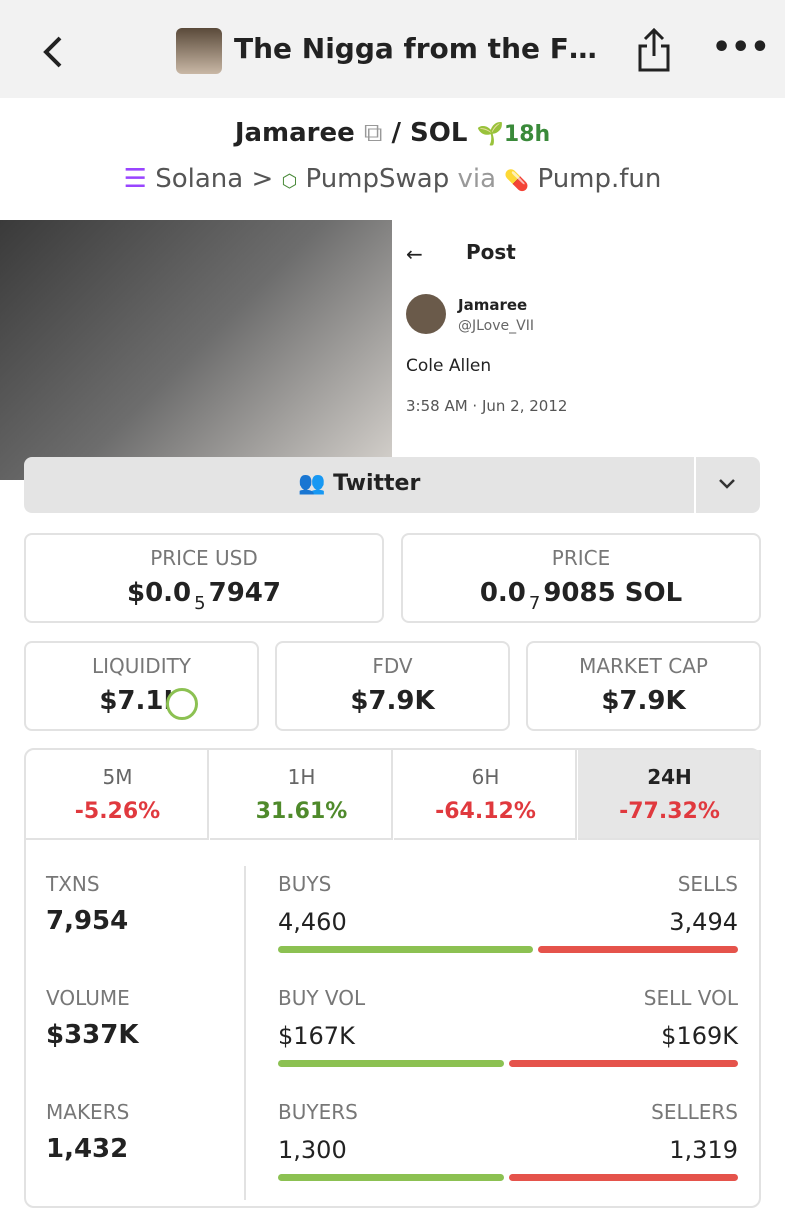  I want to click on via: via, so click(477, 179).